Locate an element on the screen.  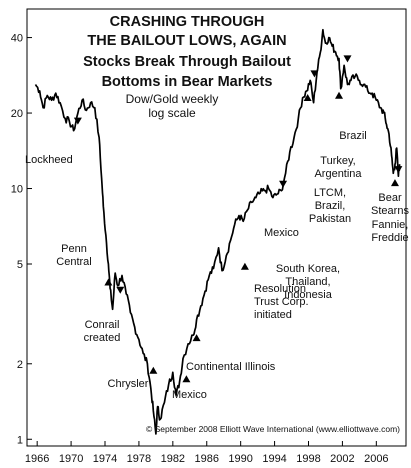
chart-title-line-2: THE BAILOUT LOWS, AGAIN is located at coordinates (186, 41).